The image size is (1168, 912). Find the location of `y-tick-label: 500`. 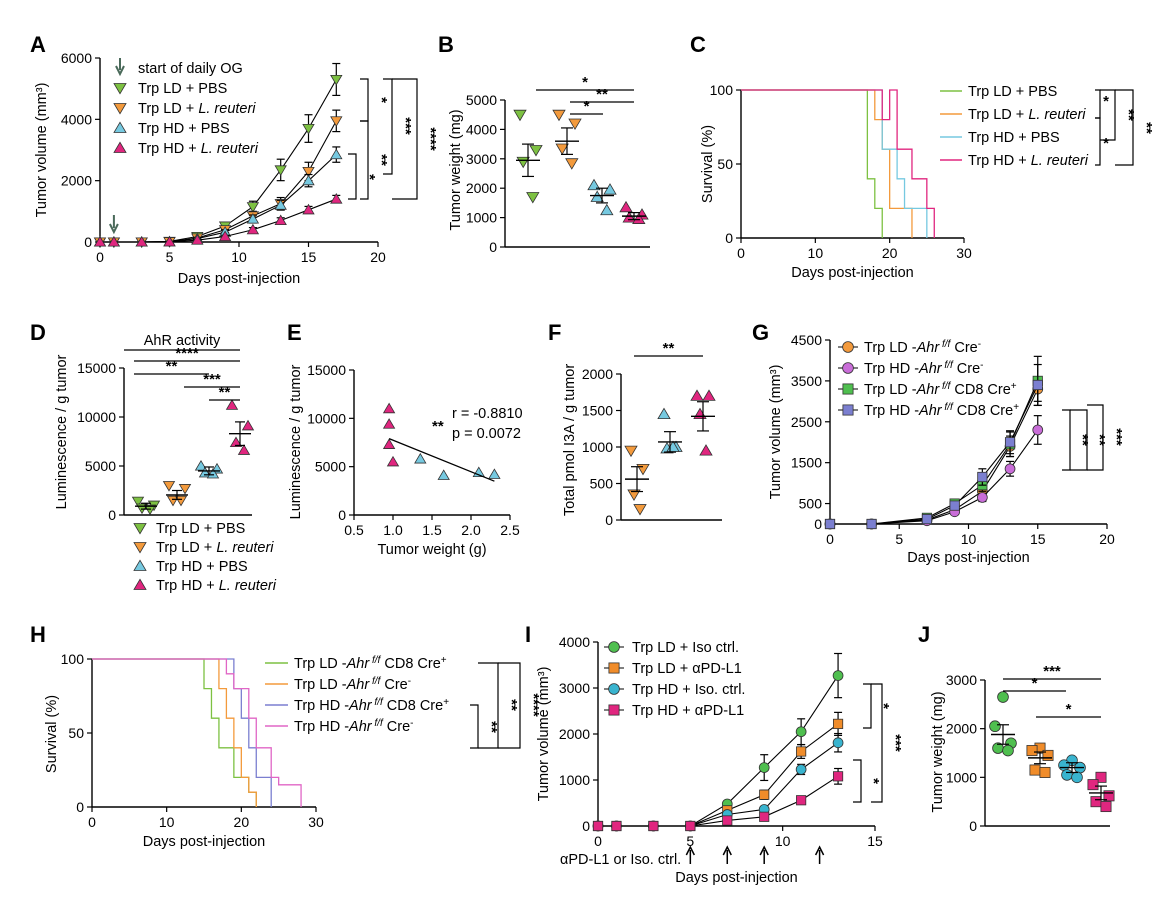

y-tick-label: 500 is located at coordinates (811, 504).